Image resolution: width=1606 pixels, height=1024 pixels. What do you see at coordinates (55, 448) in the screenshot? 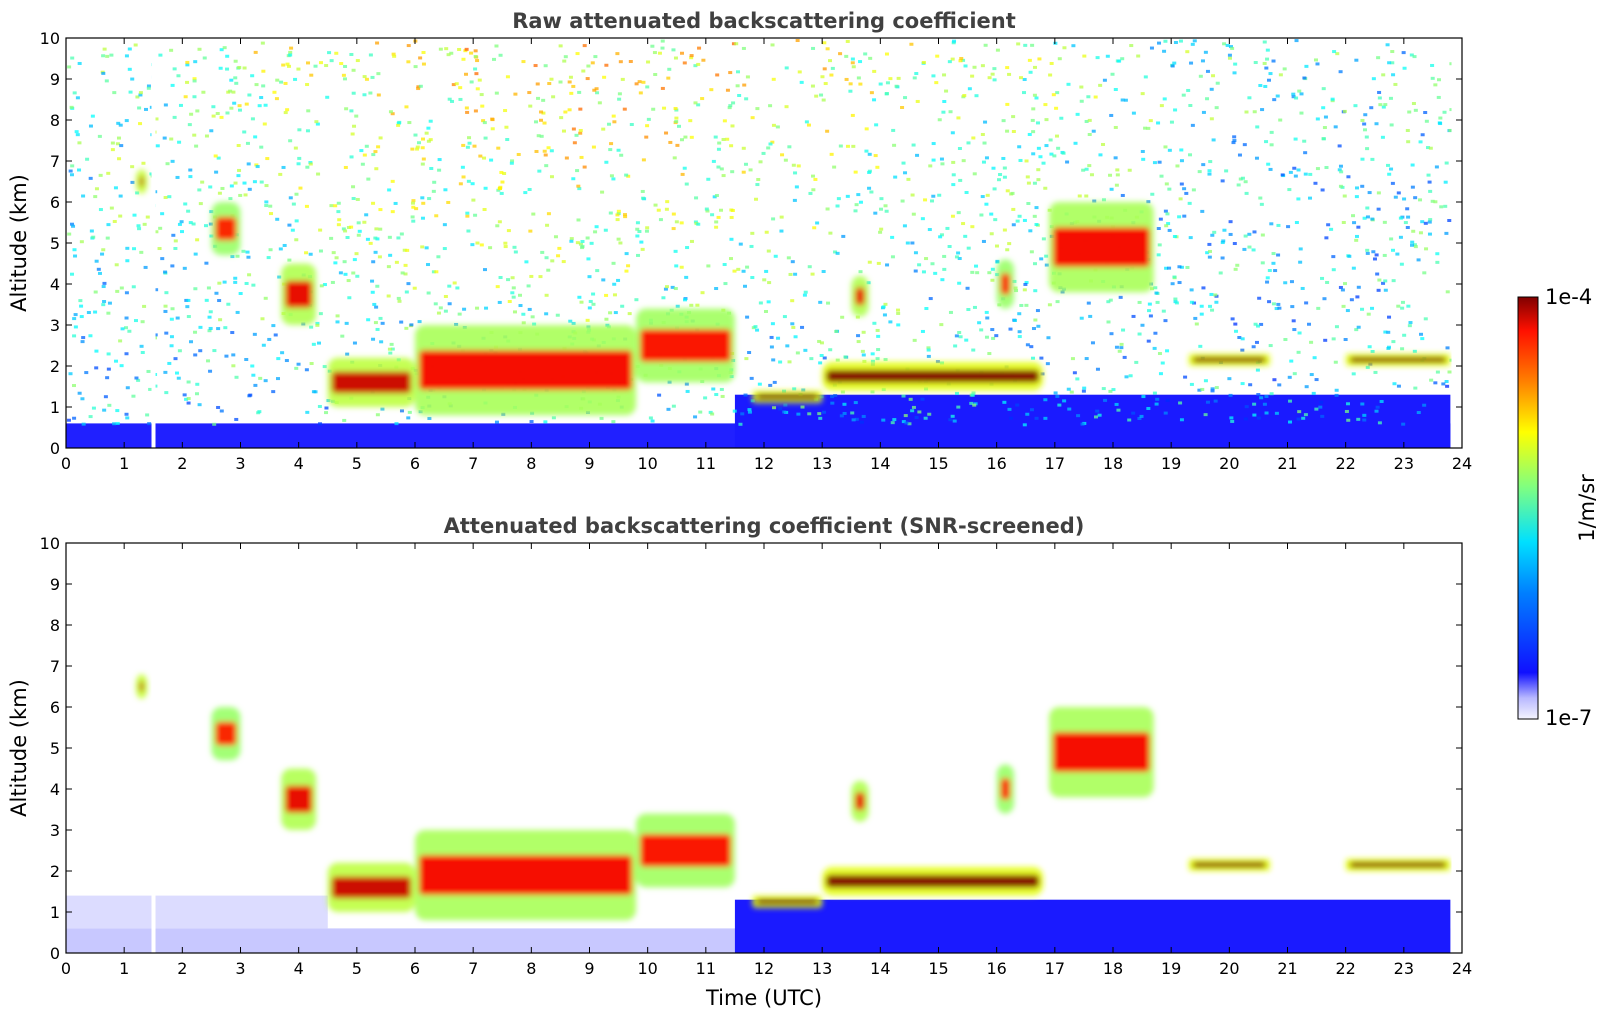
I see `y-tick-label: 0` at bounding box center [55, 448].